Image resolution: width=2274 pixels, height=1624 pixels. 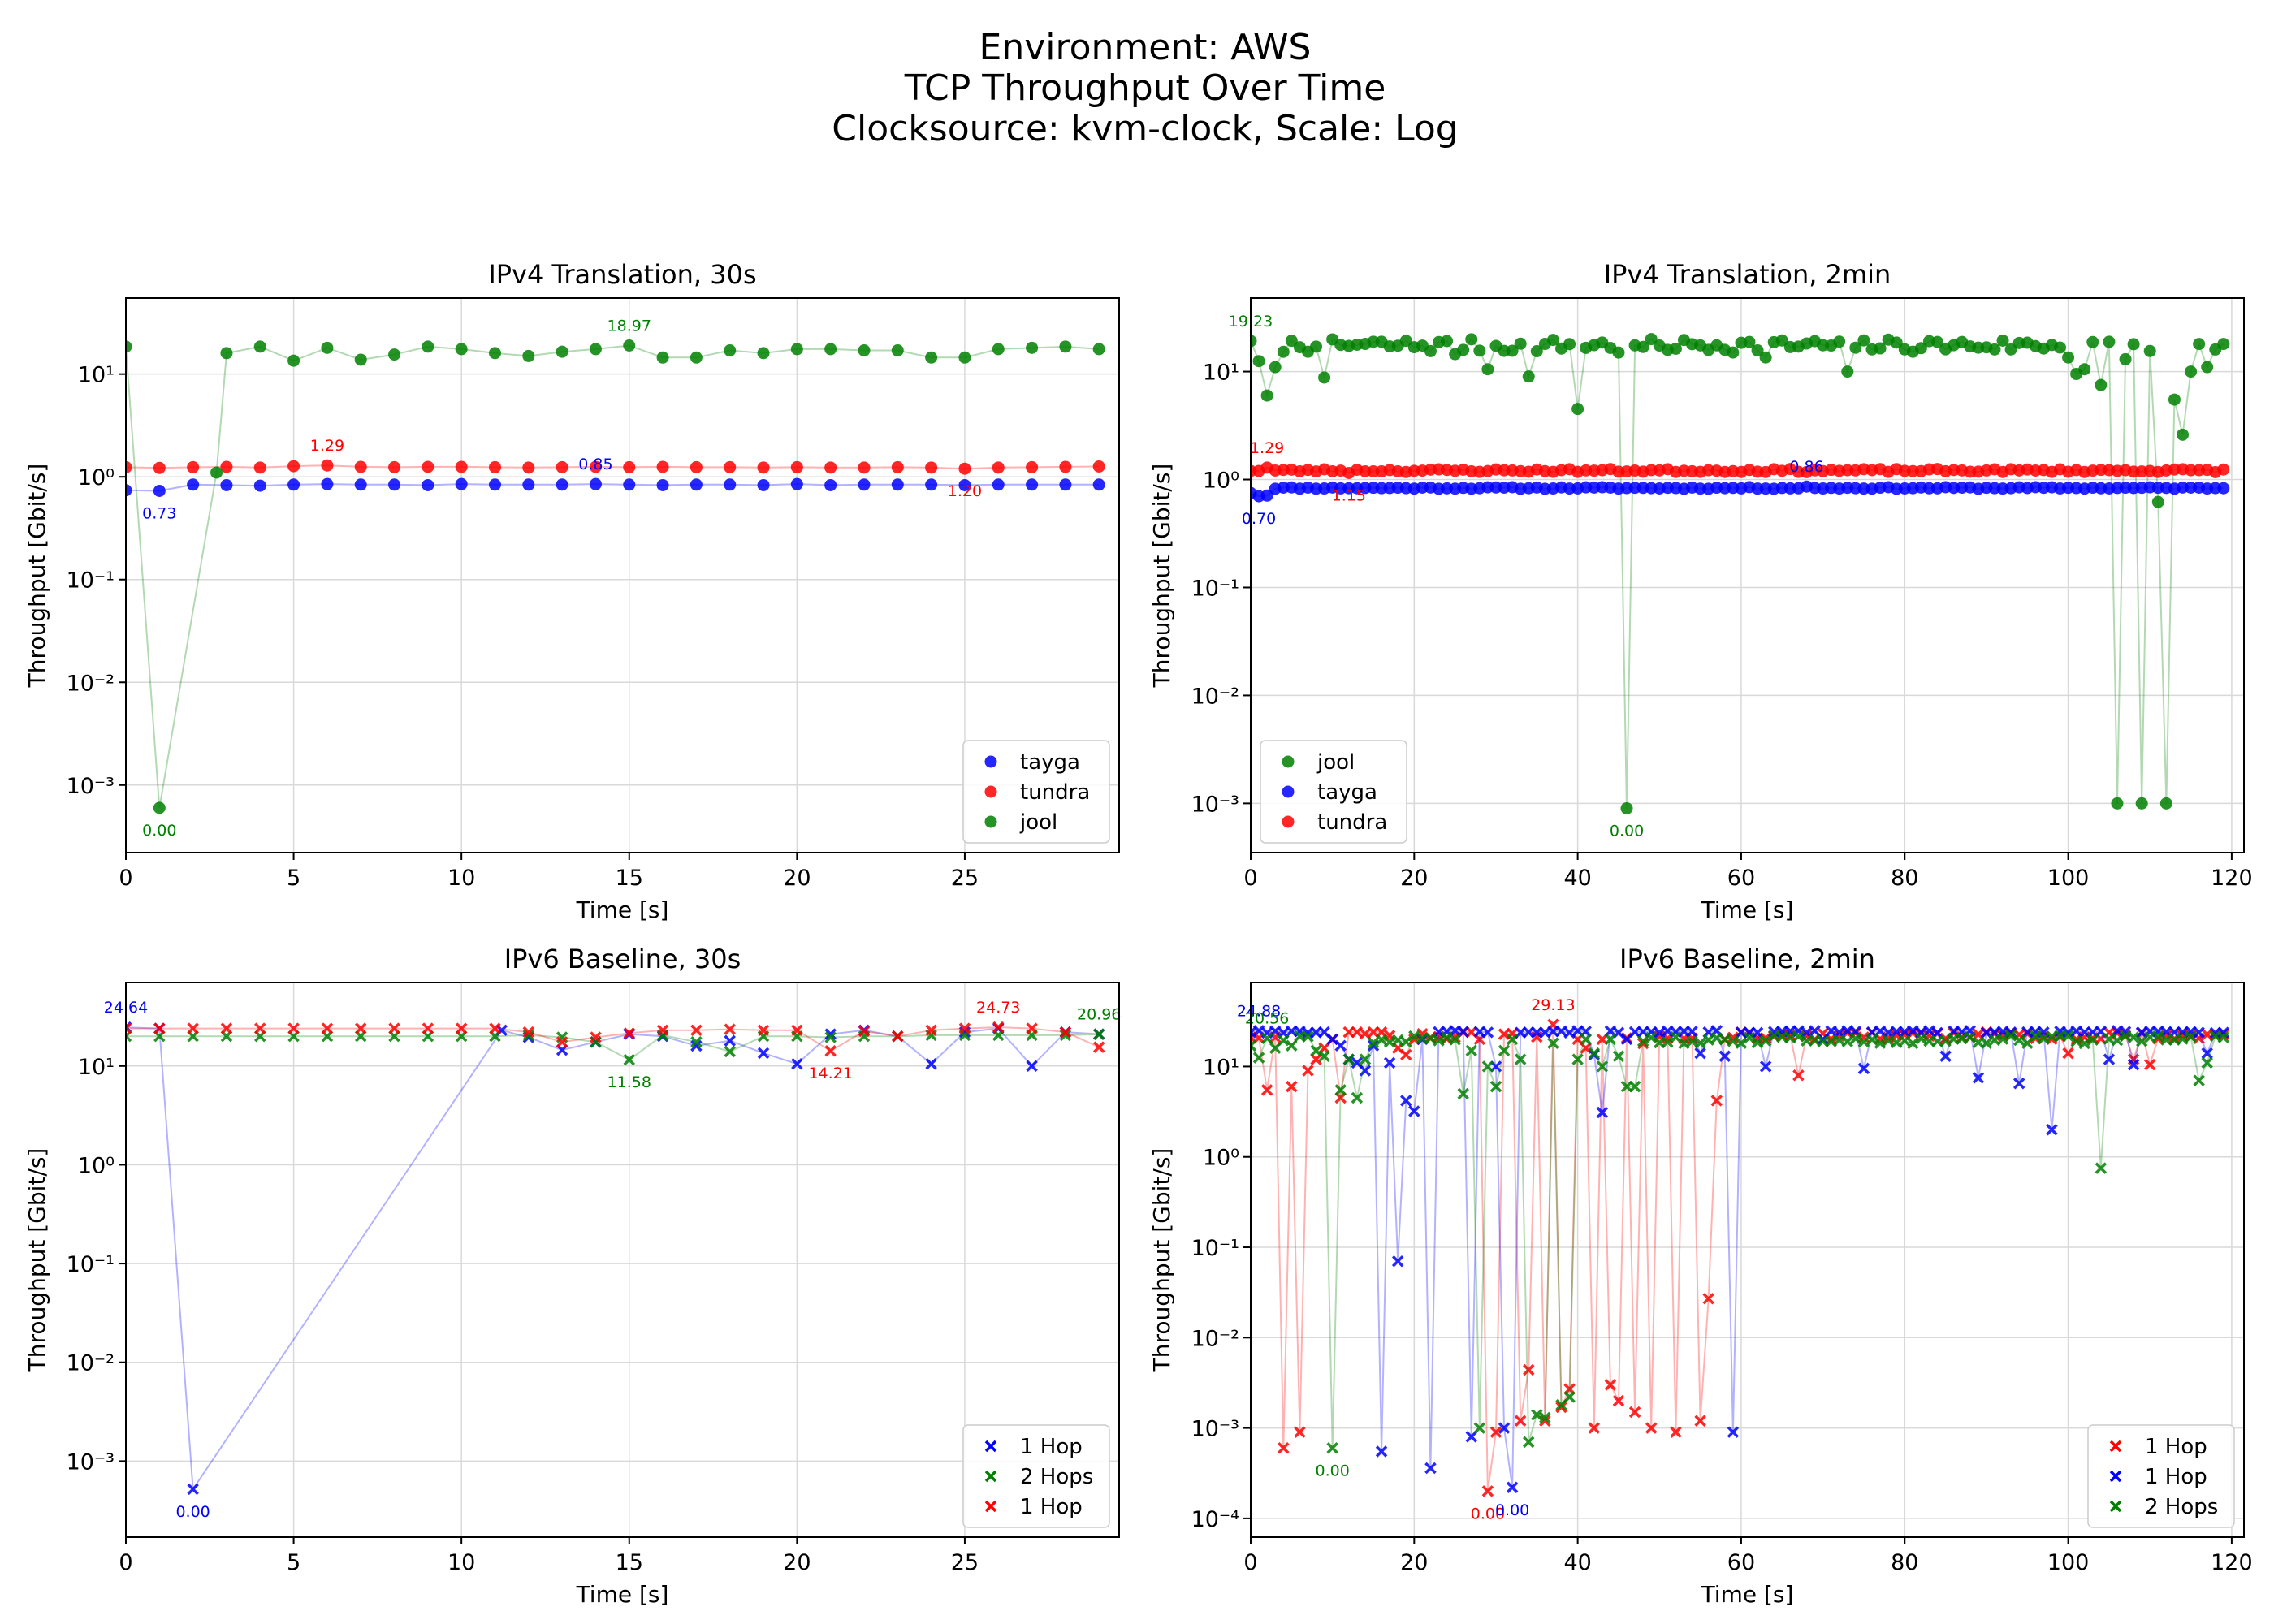 I want to click on data-label: 0.70, so click(x=1259, y=519).